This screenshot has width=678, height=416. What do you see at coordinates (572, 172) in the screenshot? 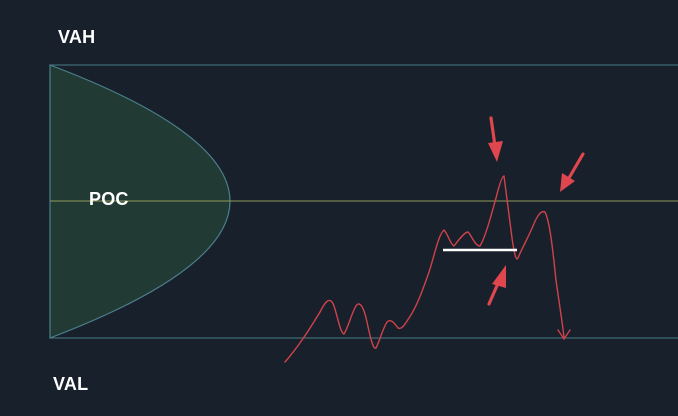
I see `arrow-down-left-icon` at bounding box center [572, 172].